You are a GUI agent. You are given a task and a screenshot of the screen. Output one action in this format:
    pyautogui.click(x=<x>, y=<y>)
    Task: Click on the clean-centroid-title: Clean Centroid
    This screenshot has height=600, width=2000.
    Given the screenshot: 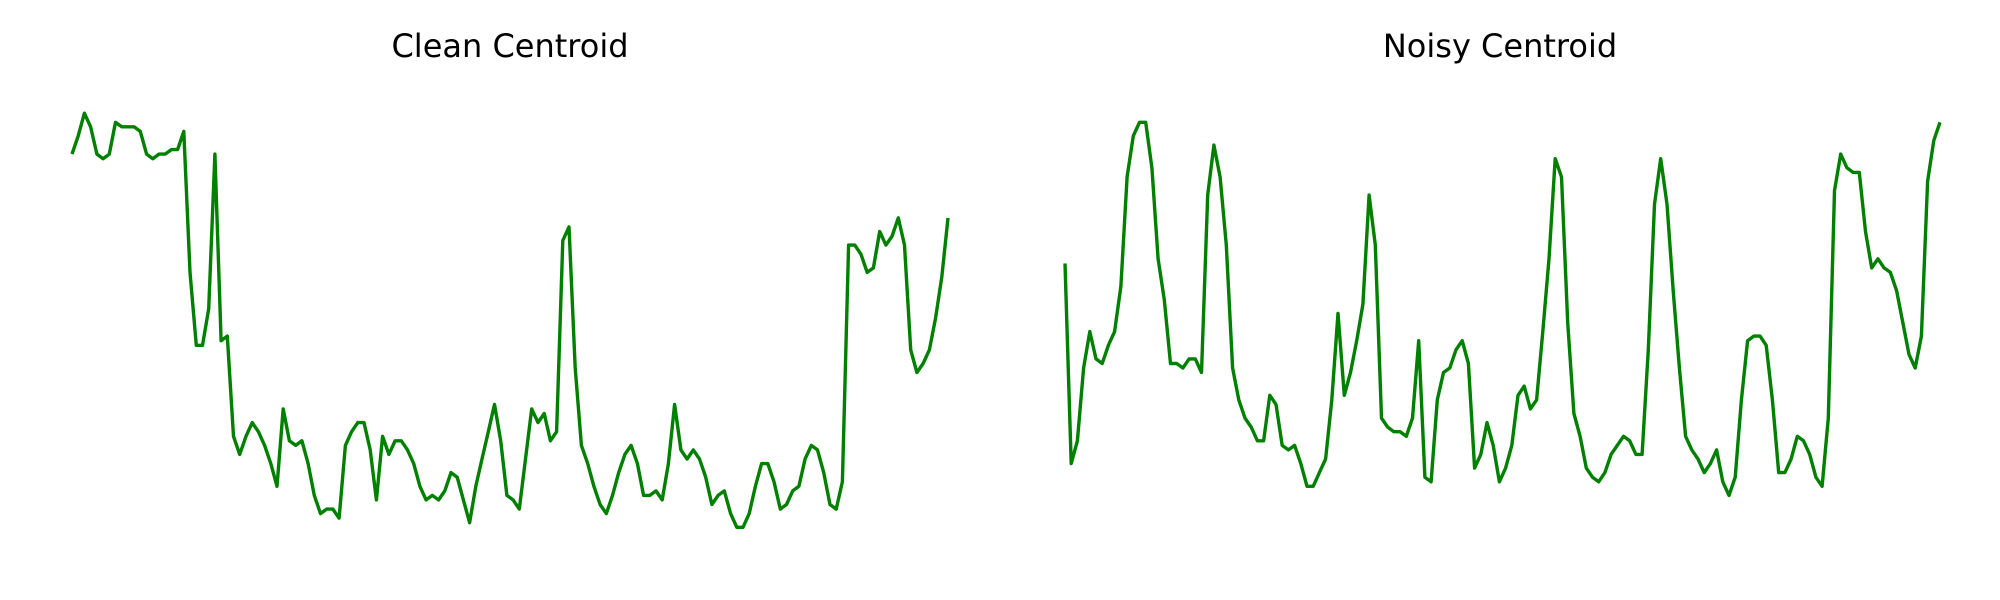 What is the action you would take?
    pyautogui.click(x=509, y=46)
    